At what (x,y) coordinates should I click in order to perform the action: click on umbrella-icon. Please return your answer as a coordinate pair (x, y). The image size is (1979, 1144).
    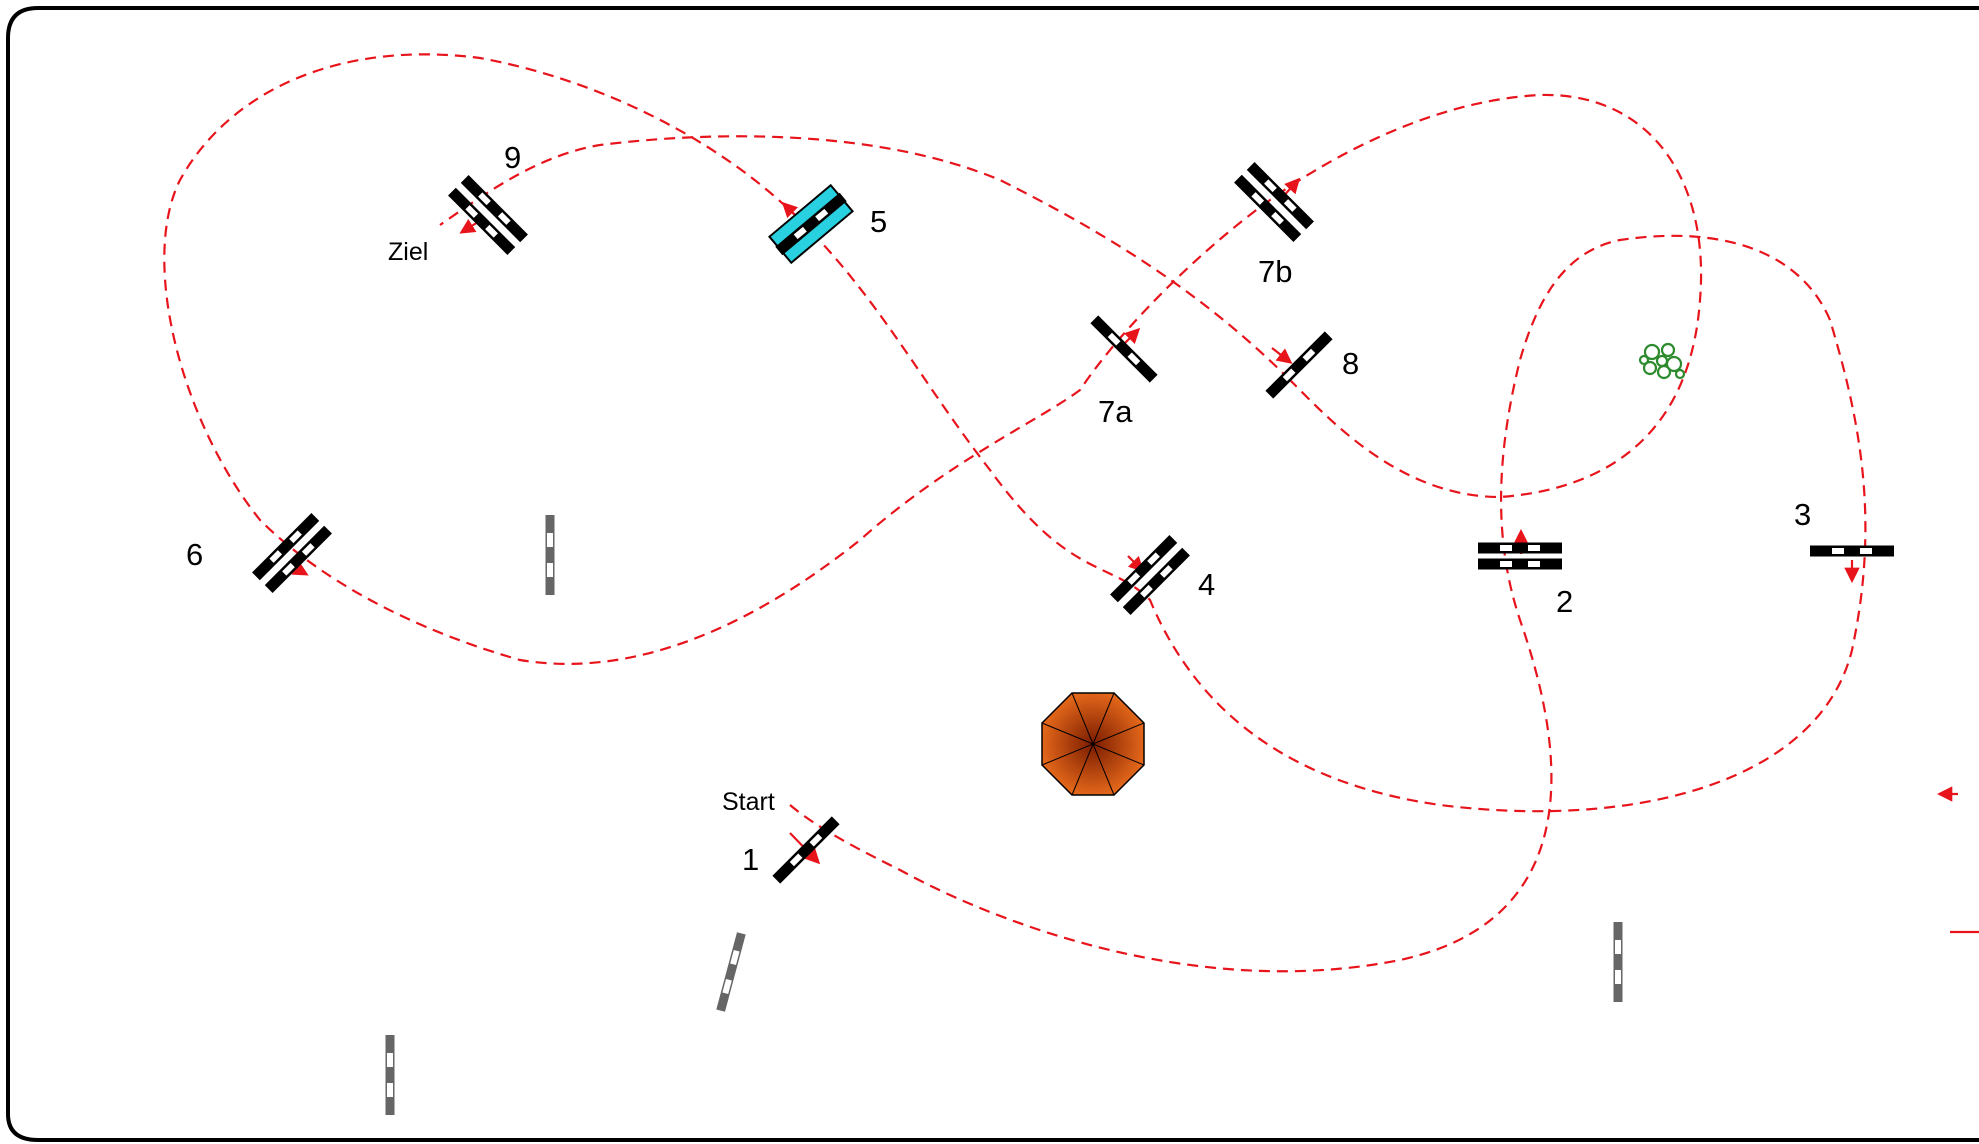
    Looking at the image, I should click on (1093, 744).